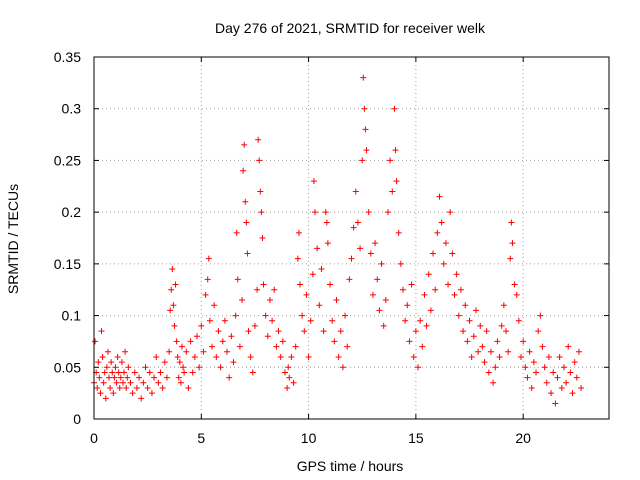  Describe the element at coordinates (350, 466) in the screenshot. I see `x-axis-label: GPS time / hours` at that location.